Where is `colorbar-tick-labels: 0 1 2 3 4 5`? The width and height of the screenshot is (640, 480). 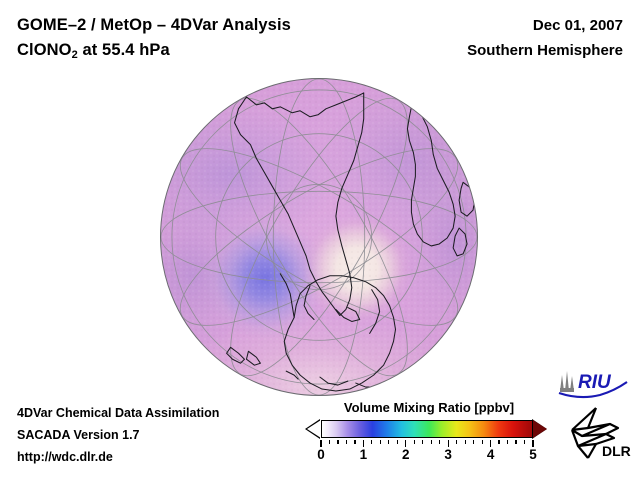
colorbar-tick-labels: 0 1 2 3 4 5 is located at coordinates (427, 456).